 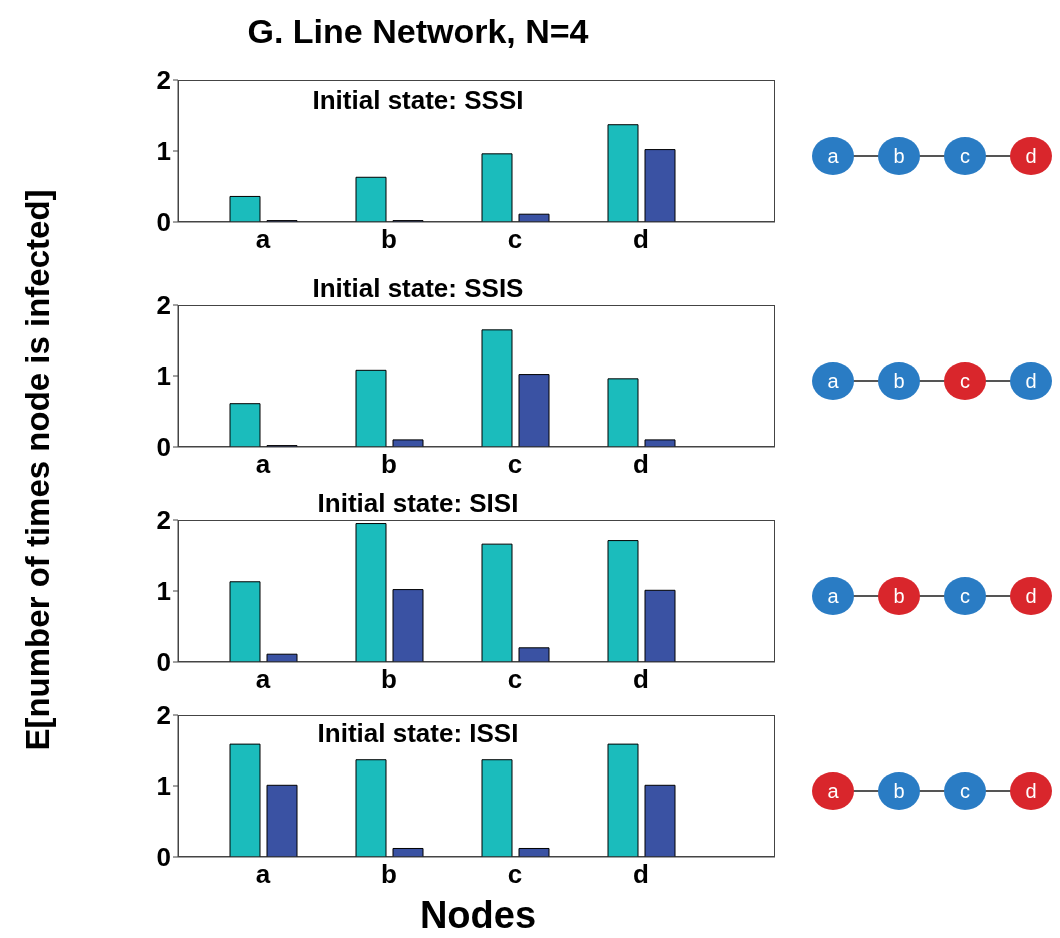 What do you see at coordinates (418, 31) in the screenshot?
I see `text: G. Line Network, N=4` at bounding box center [418, 31].